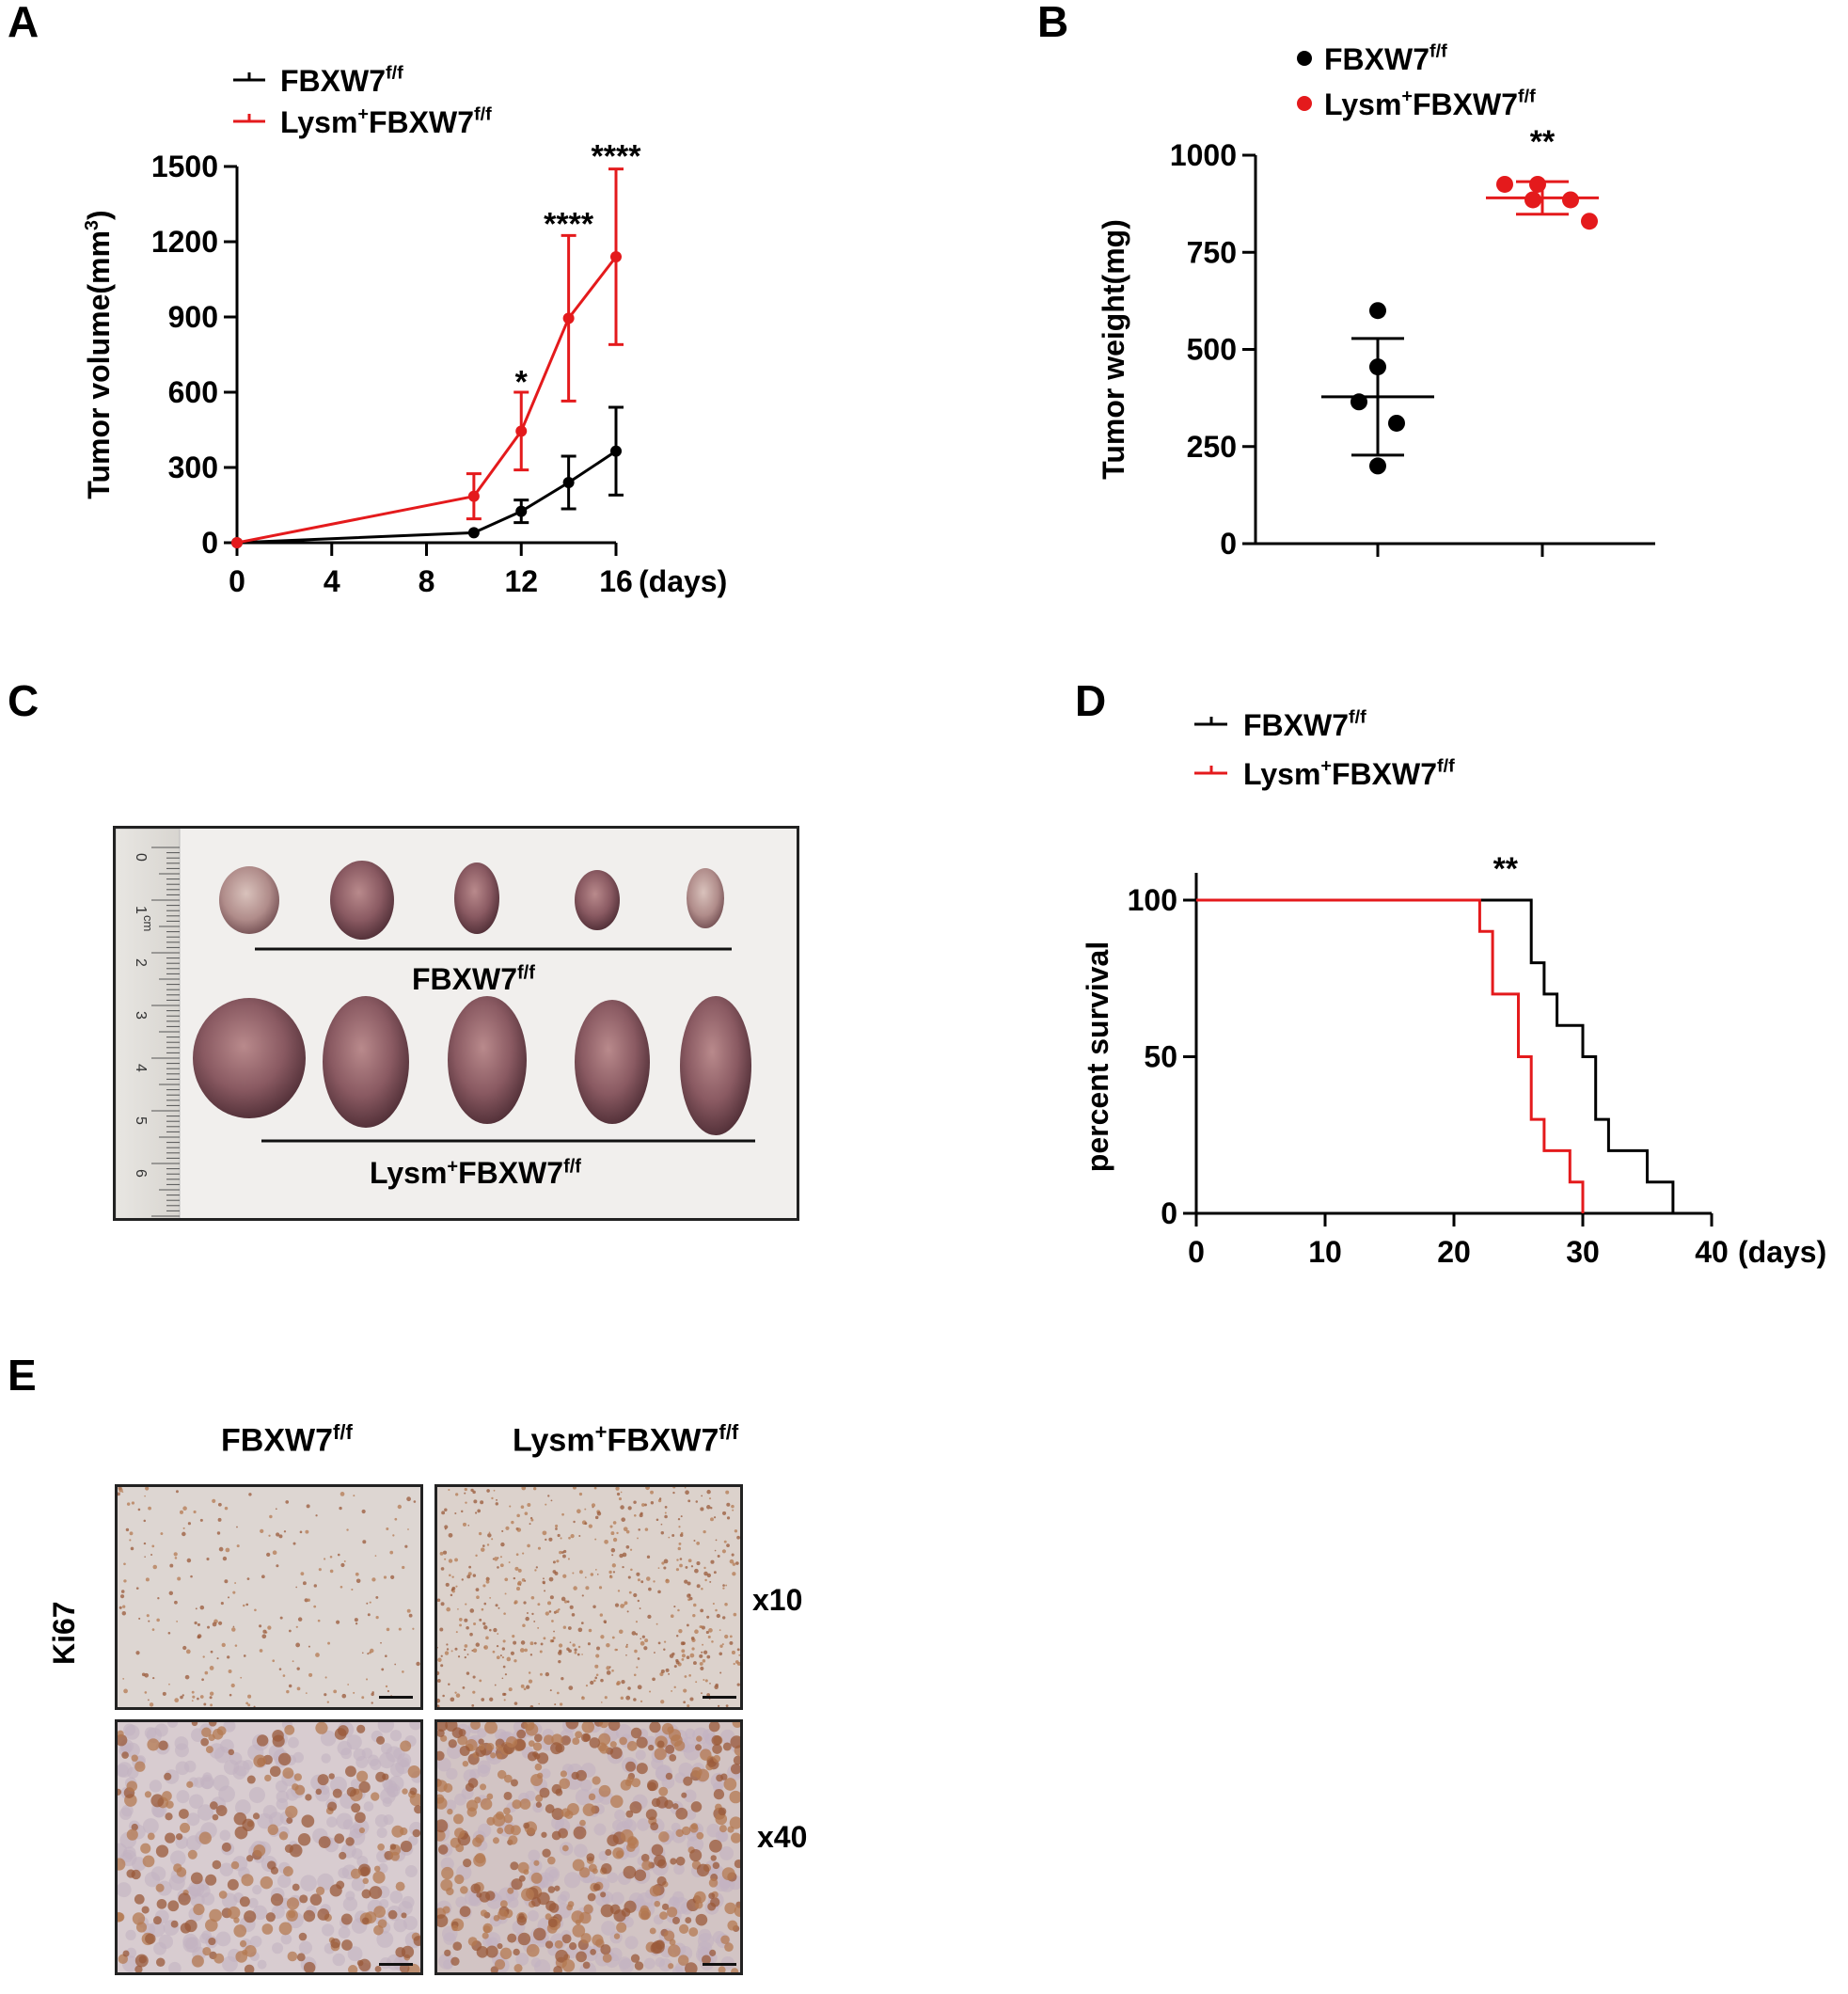  I want to click on d-y-tick-label: 0, so click(1169, 1213).